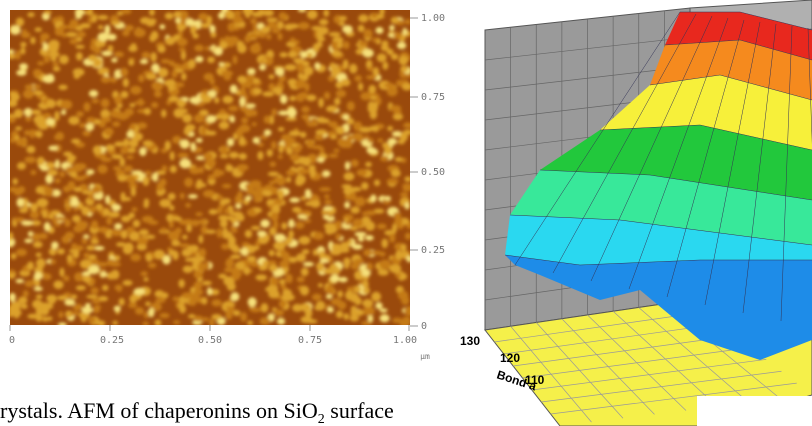 This screenshot has width=812, height=426. What do you see at coordinates (637, 363) in the screenshot?
I see `floor-grid-line` at bounding box center [637, 363].